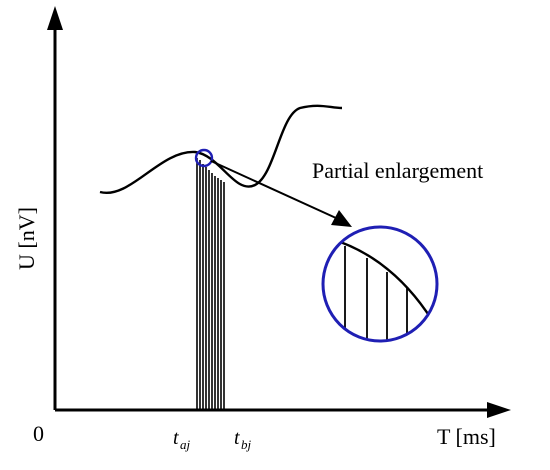  I want to click on enlargement-arrow, so click(273, 189).